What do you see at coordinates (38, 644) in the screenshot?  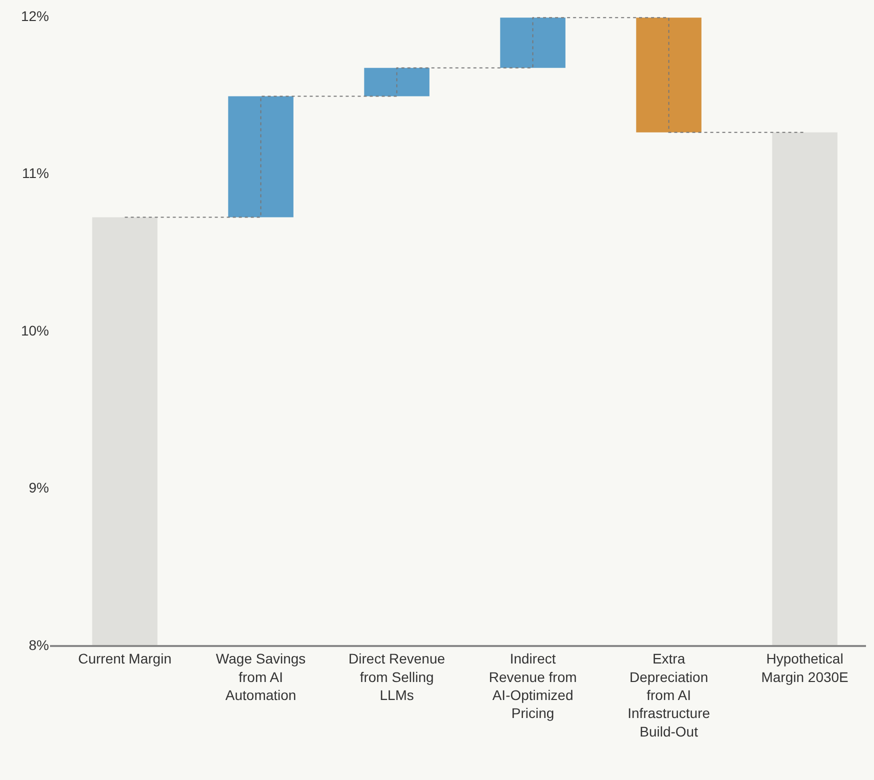 I see `y-tick-label: 8%` at bounding box center [38, 644].